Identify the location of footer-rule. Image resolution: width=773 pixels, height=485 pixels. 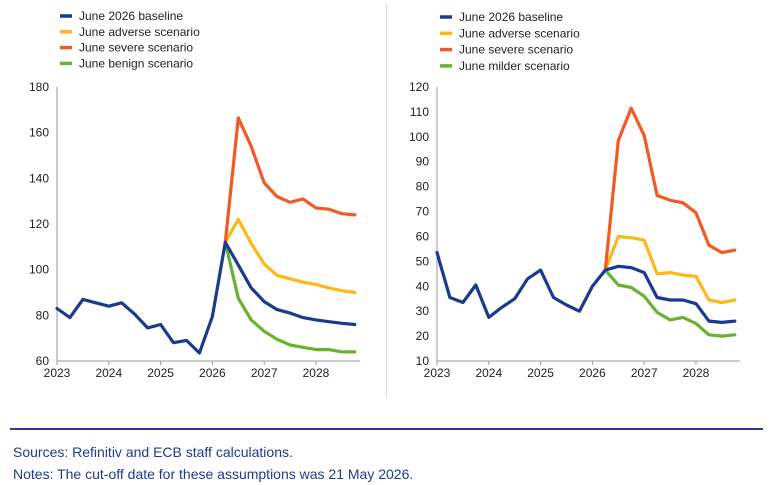
(386, 429).